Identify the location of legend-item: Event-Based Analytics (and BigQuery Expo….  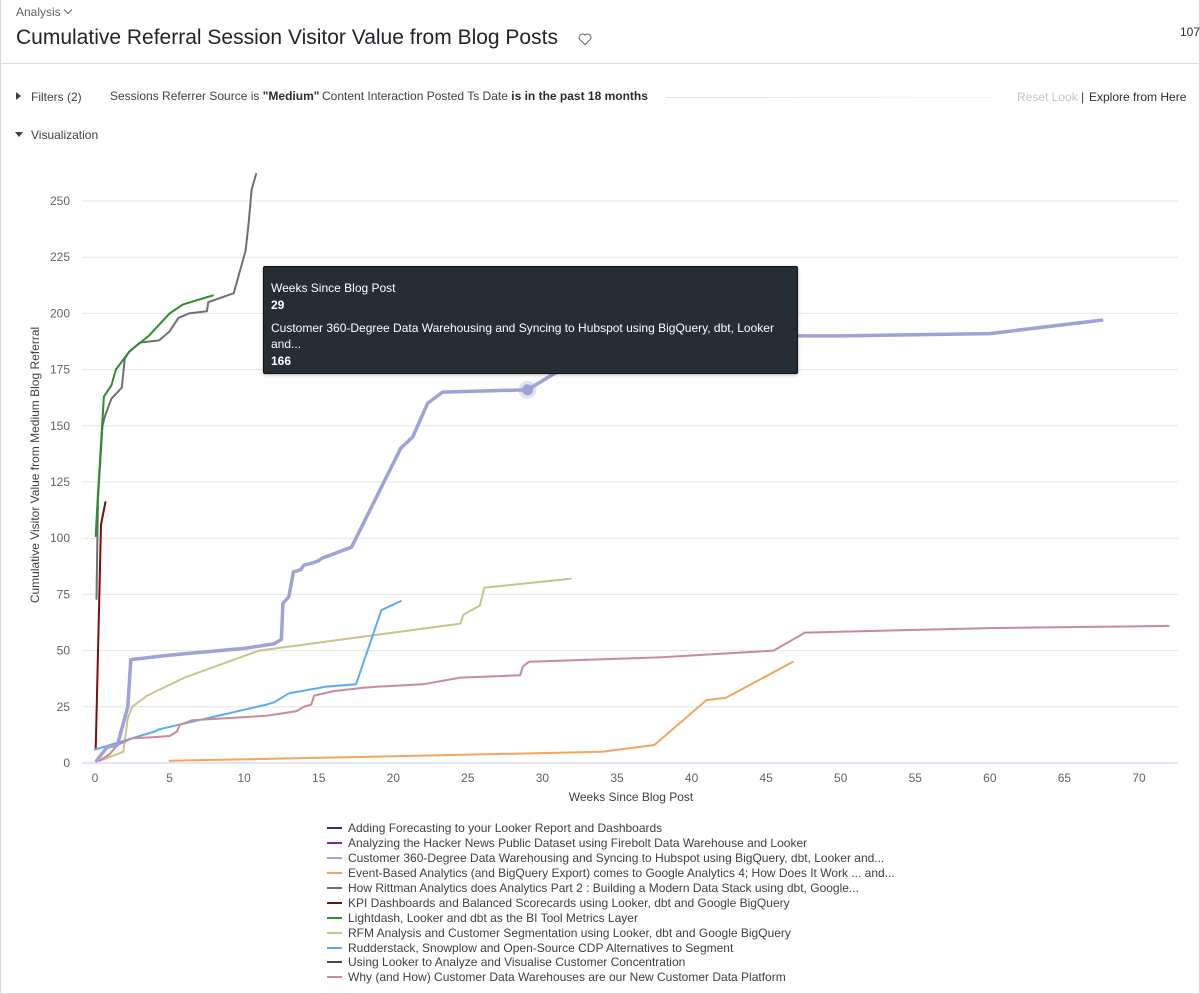
(611, 873).